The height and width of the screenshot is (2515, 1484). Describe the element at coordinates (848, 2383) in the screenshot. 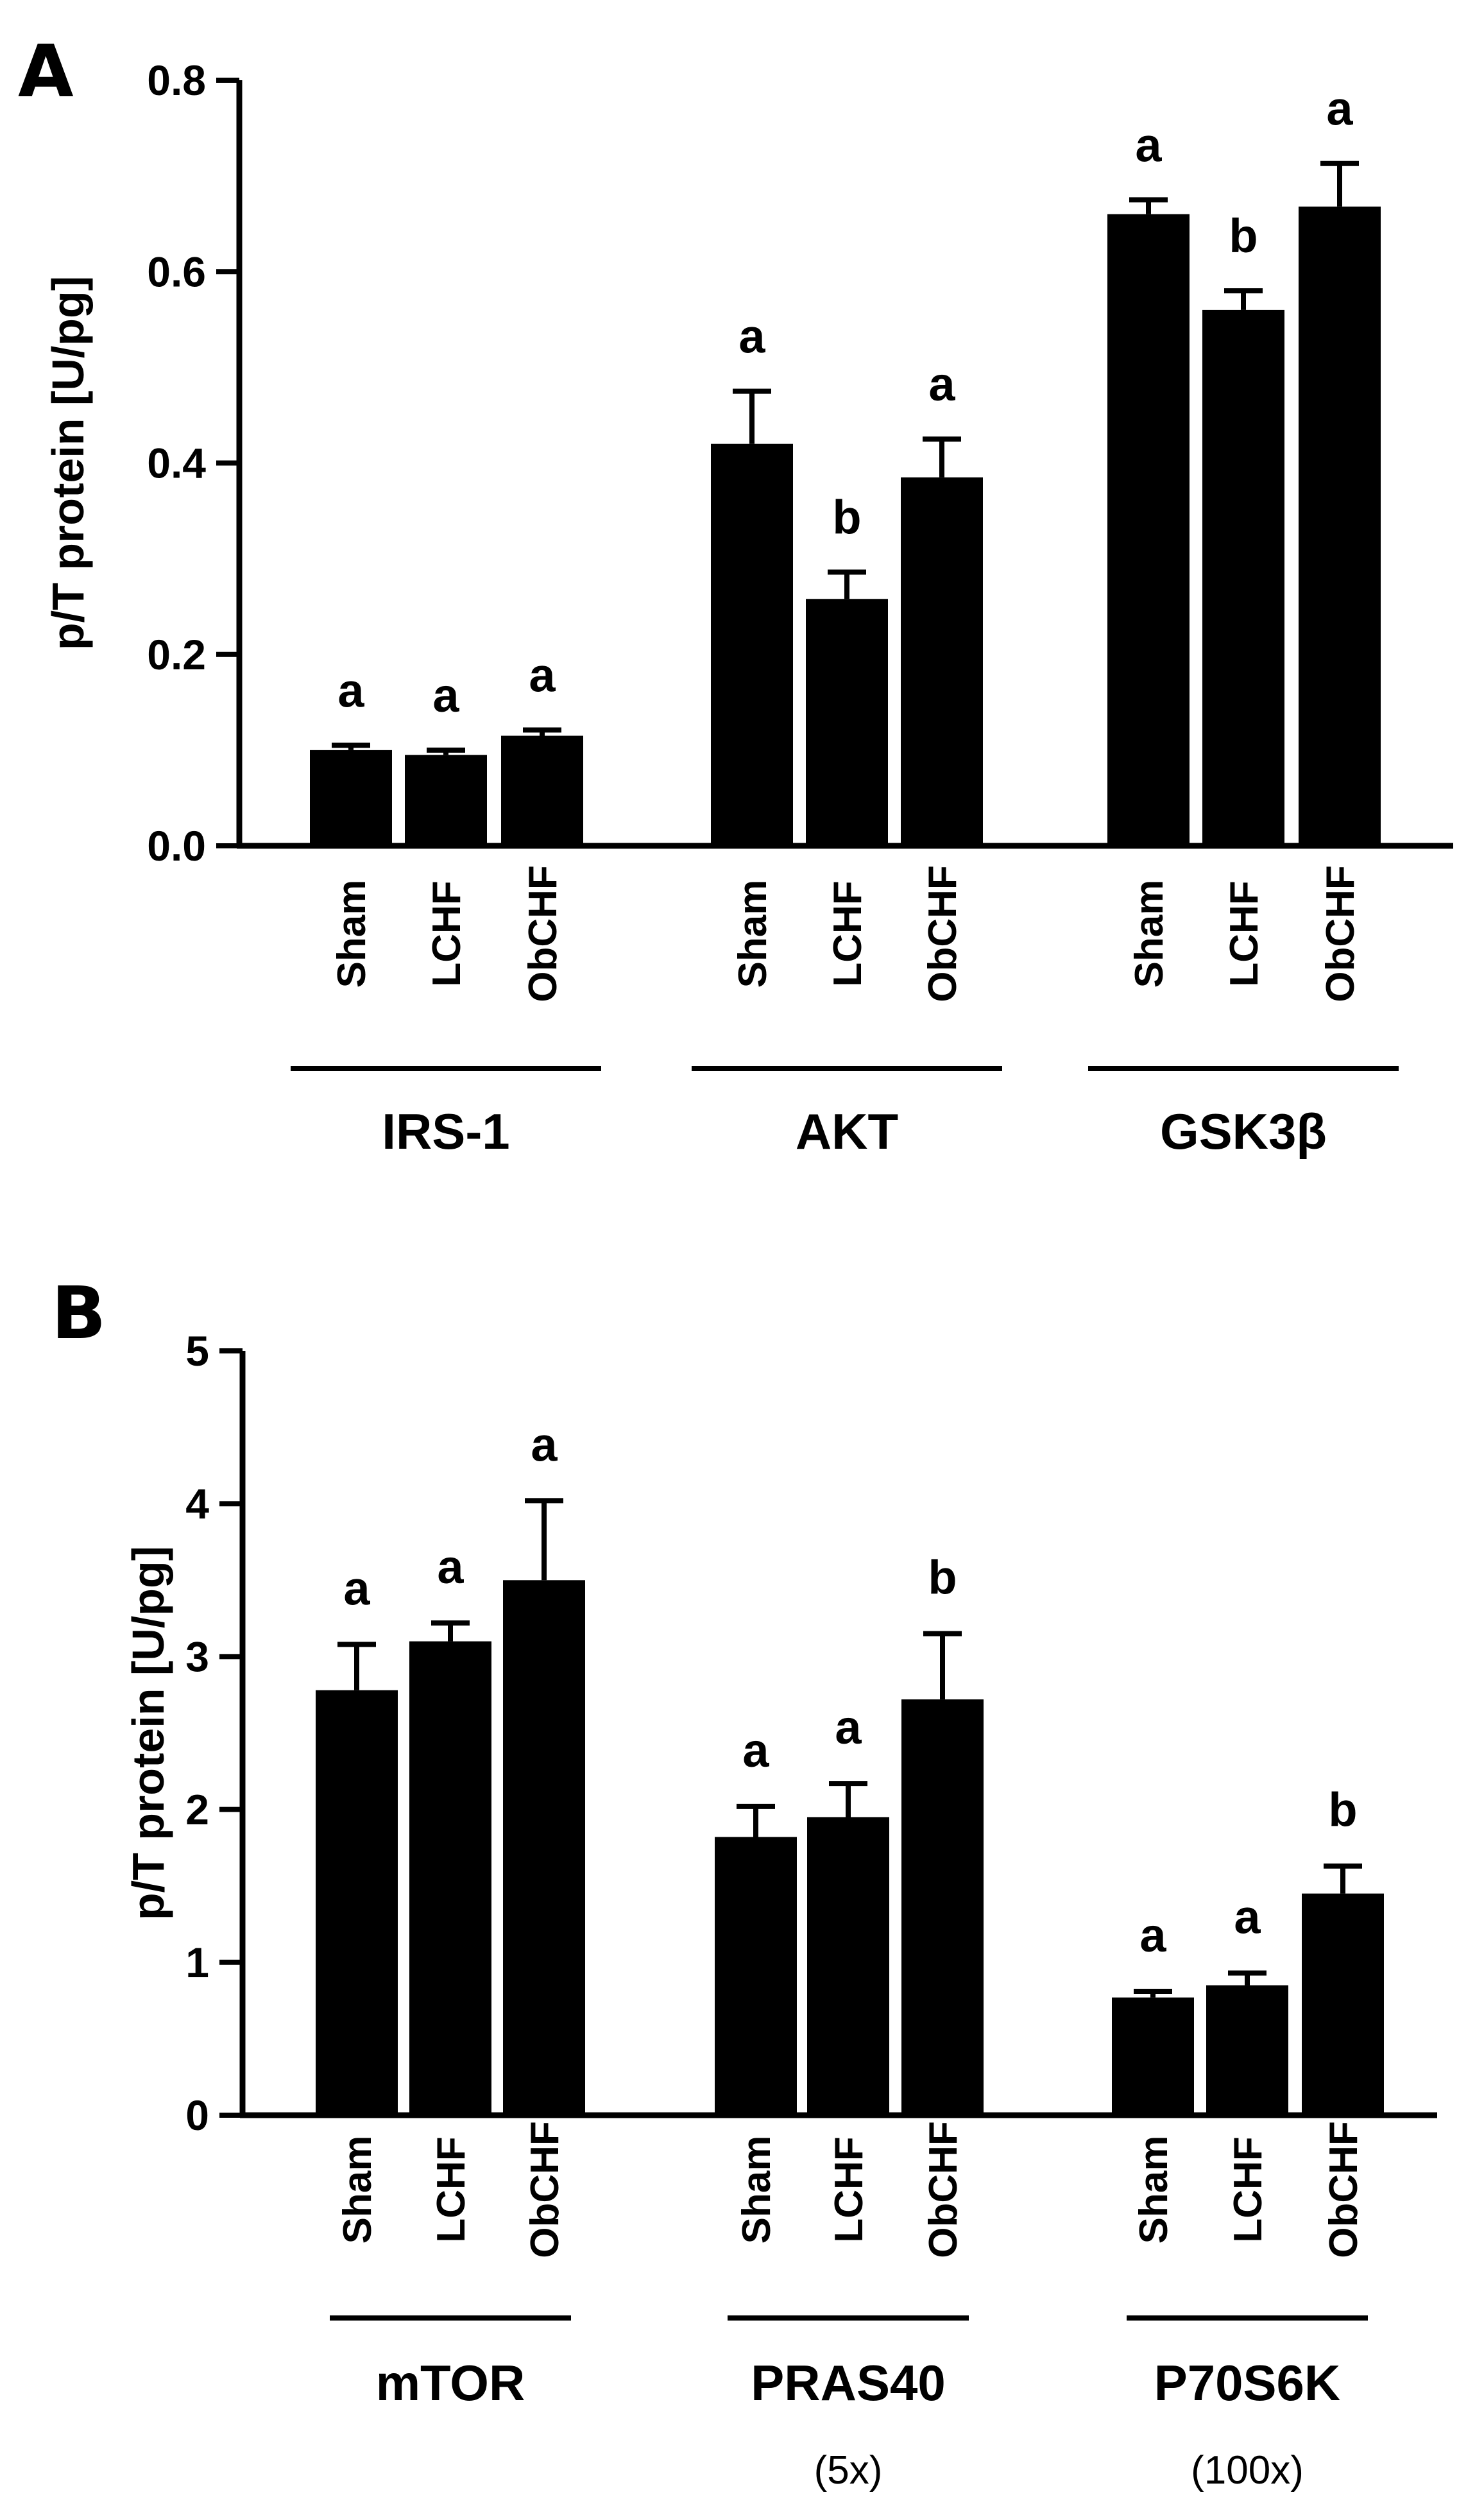

I see `group-label: PRAS40` at that location.